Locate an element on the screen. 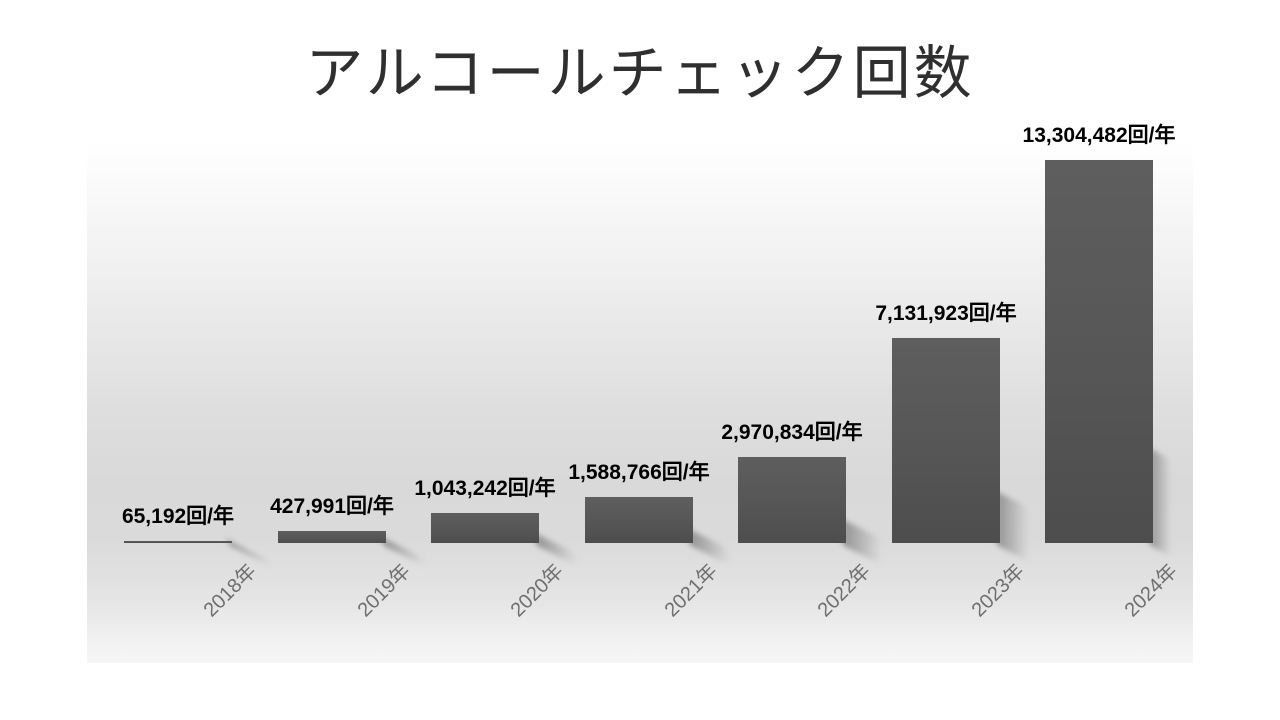  bar-value-label: 2,970,834回/年 is located at coordinates (792, 432).